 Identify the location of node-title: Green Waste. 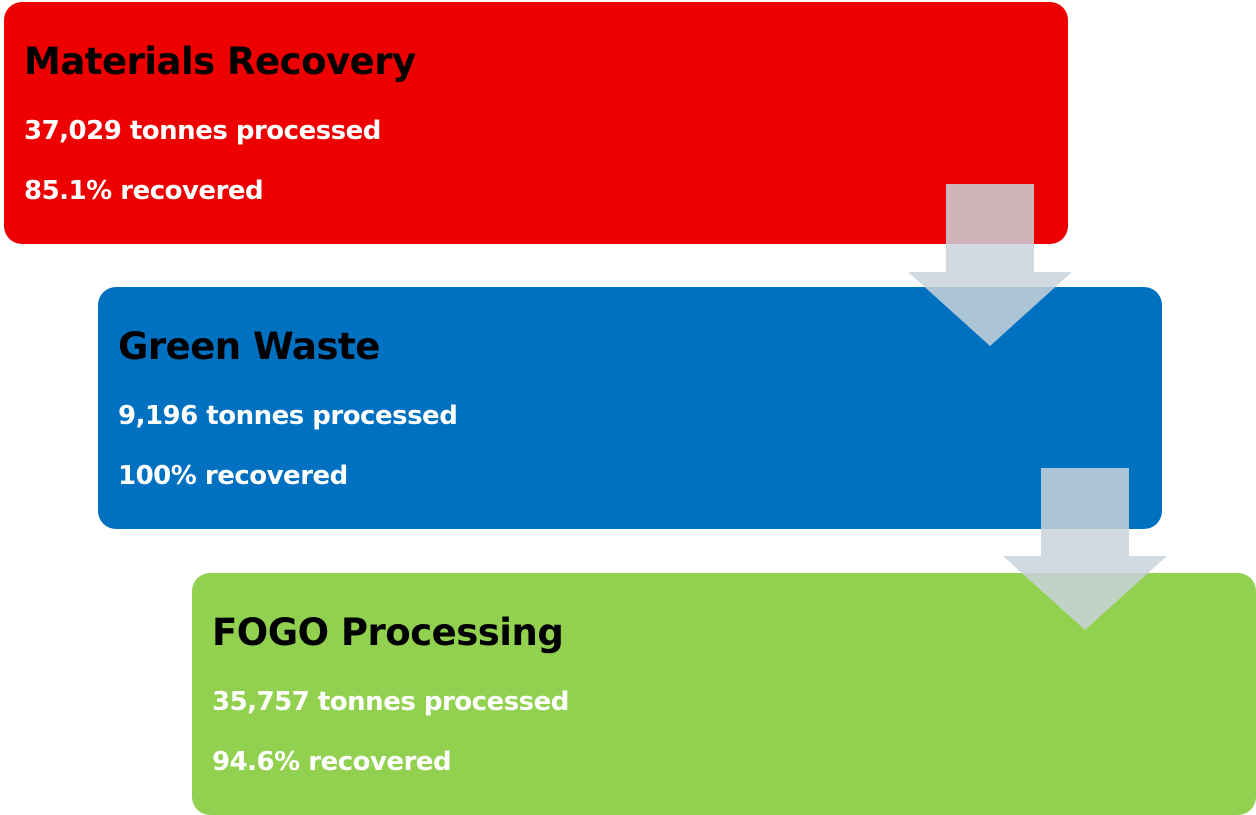
(249, 346).